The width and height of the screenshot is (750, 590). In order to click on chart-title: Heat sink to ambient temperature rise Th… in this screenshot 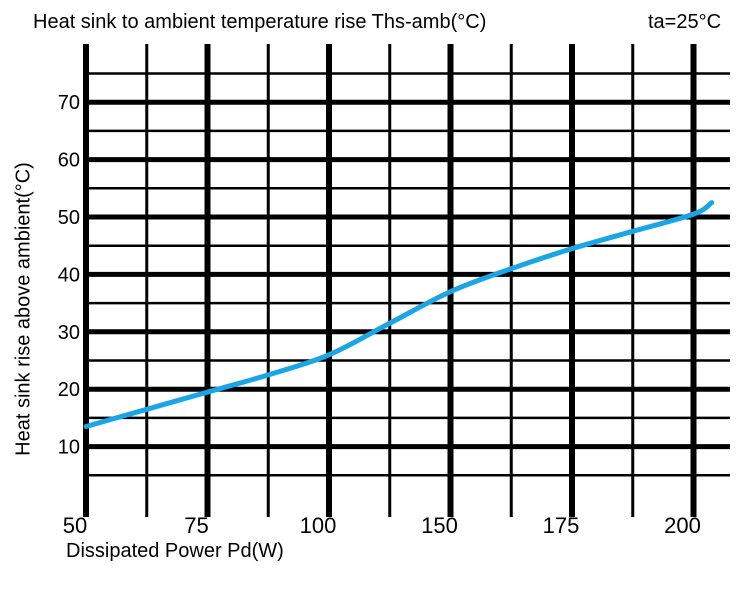, I will do `click(260, 22)`.